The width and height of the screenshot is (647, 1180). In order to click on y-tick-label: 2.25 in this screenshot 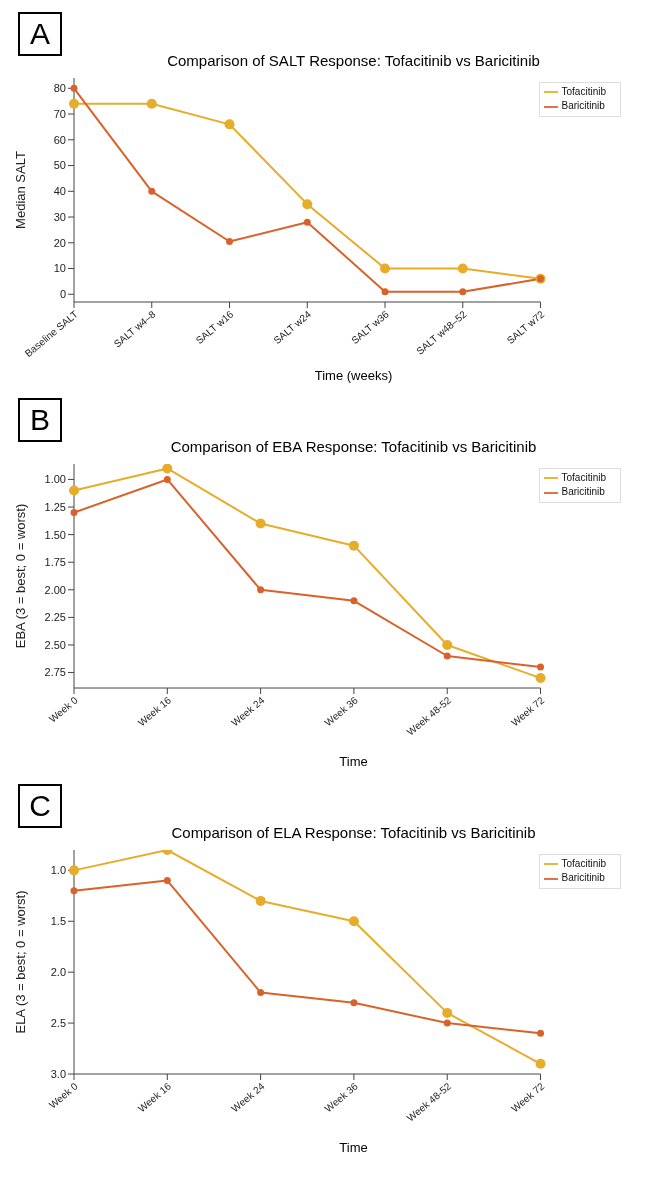, I will do `click(55, 617)`.